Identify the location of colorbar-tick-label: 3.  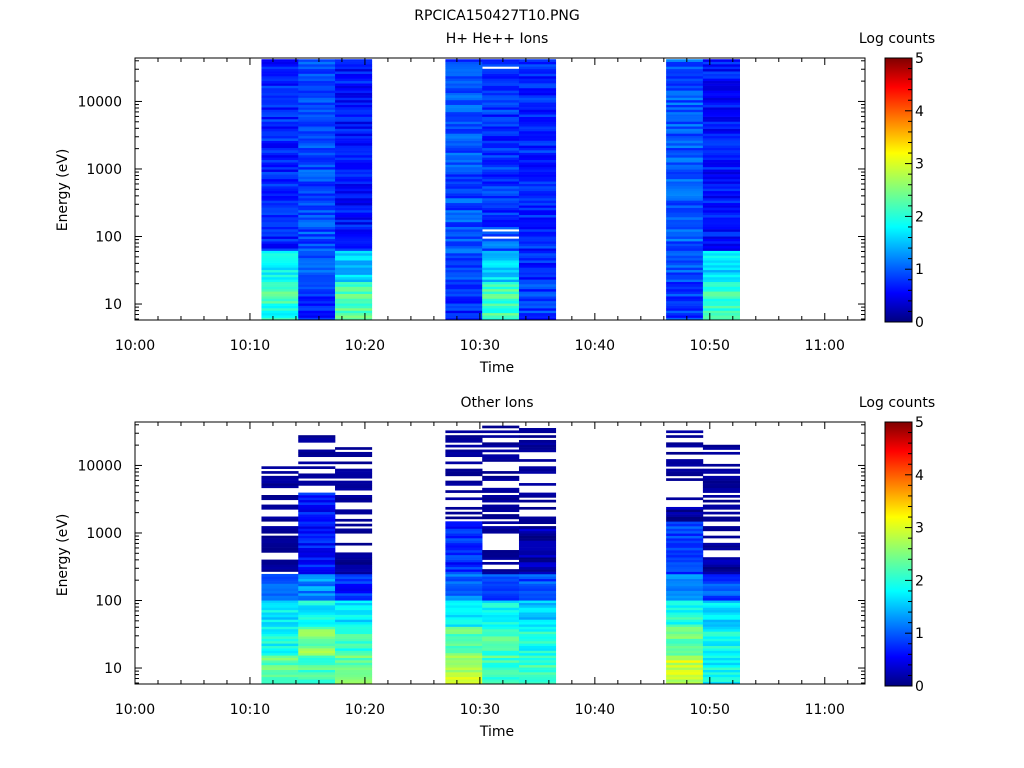
(919, 165).